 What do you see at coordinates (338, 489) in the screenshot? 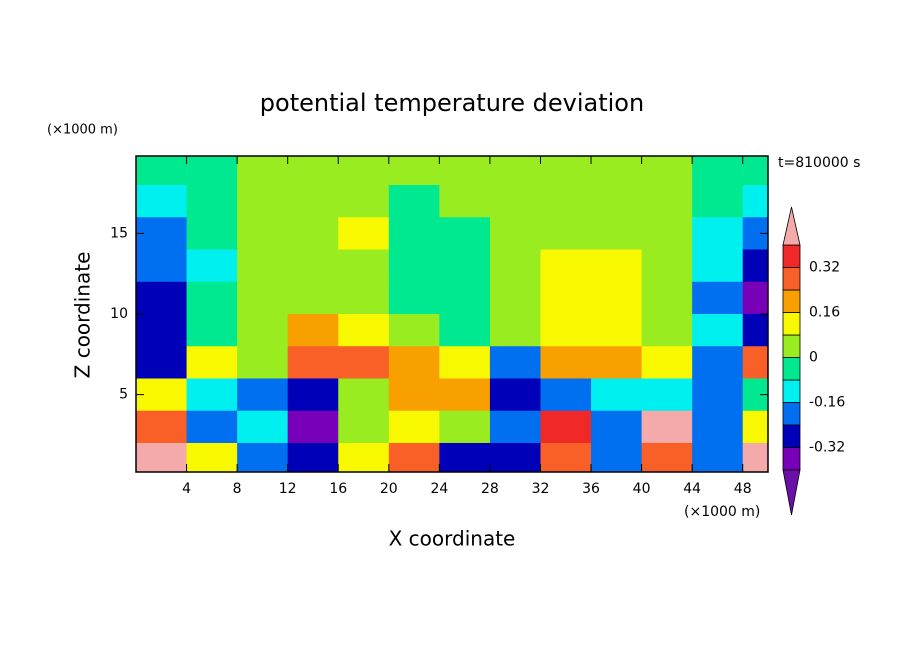
I see `x-tick-label: 16` at bounding box center [338, 489].